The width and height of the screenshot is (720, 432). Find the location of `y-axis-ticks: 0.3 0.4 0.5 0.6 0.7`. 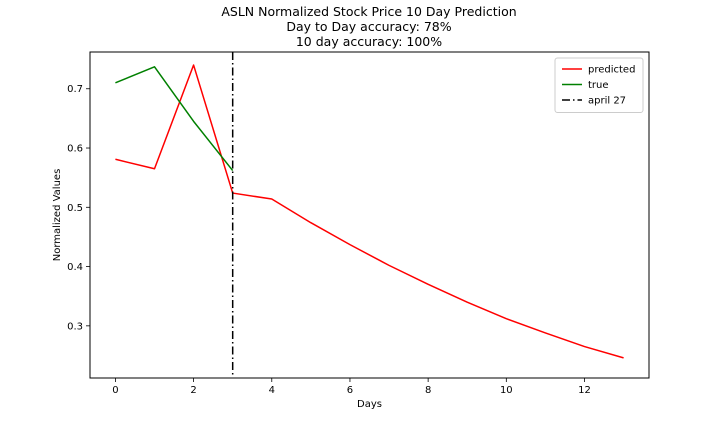

y-axis-ticks: 0.3 0.4 0.5 0.6 0.7 is located at coordinates (78, 208).